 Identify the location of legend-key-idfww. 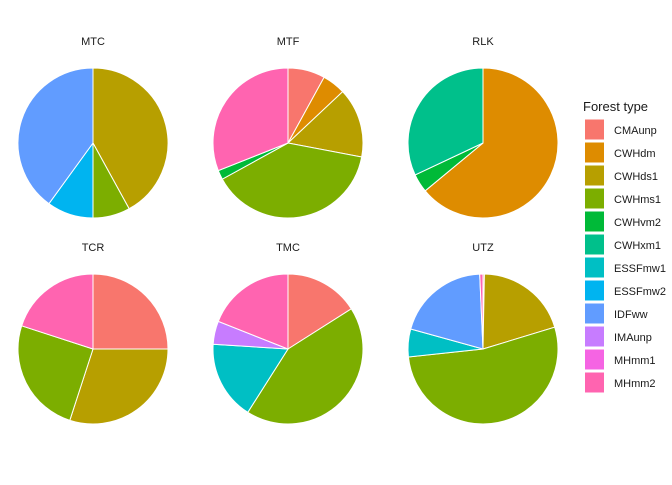
(594, 313).